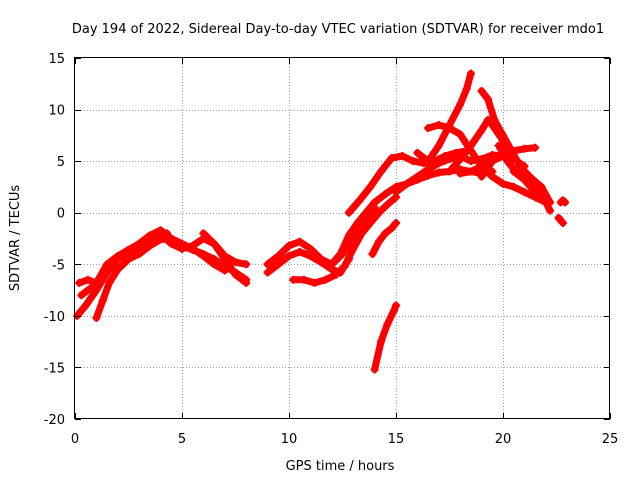 Image resolution: width=640 pixels, height=480 pixels. Describe the element at coordinates (54, 420) in the screenshot. I see `y-tick-label: -20` at that location.